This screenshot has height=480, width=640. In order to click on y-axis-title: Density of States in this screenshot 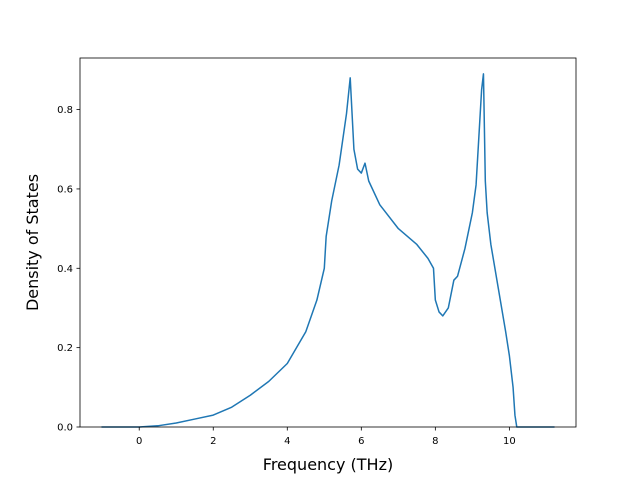, I will do `click(32, 242)`.